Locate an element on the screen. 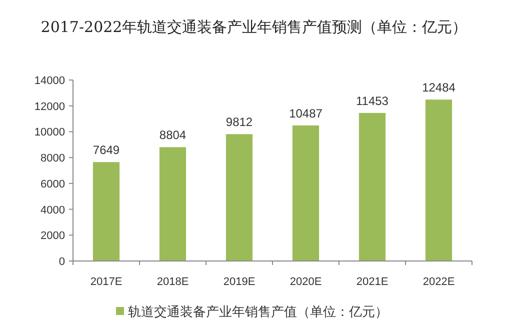  x-tick-label: 2022E is located at coordinates (438, 282).